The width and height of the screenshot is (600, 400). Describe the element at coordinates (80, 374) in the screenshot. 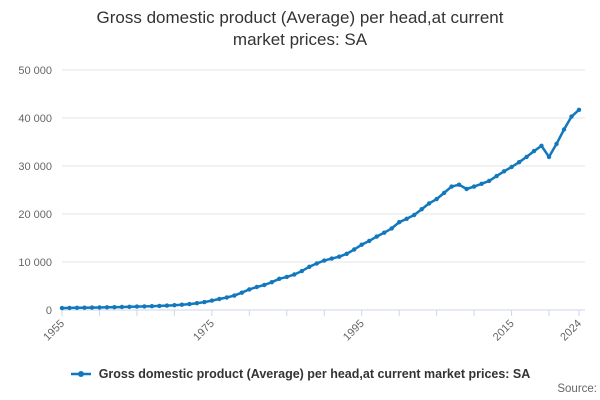

I see `legend-line-marker-icon` at that location.